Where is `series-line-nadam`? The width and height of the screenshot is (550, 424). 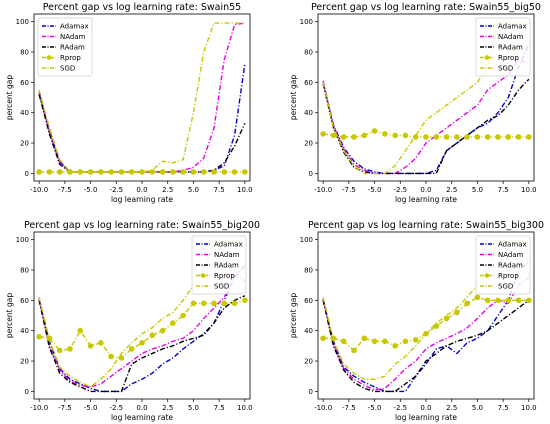 series-line-nadam is located at coordinates (142, 328).